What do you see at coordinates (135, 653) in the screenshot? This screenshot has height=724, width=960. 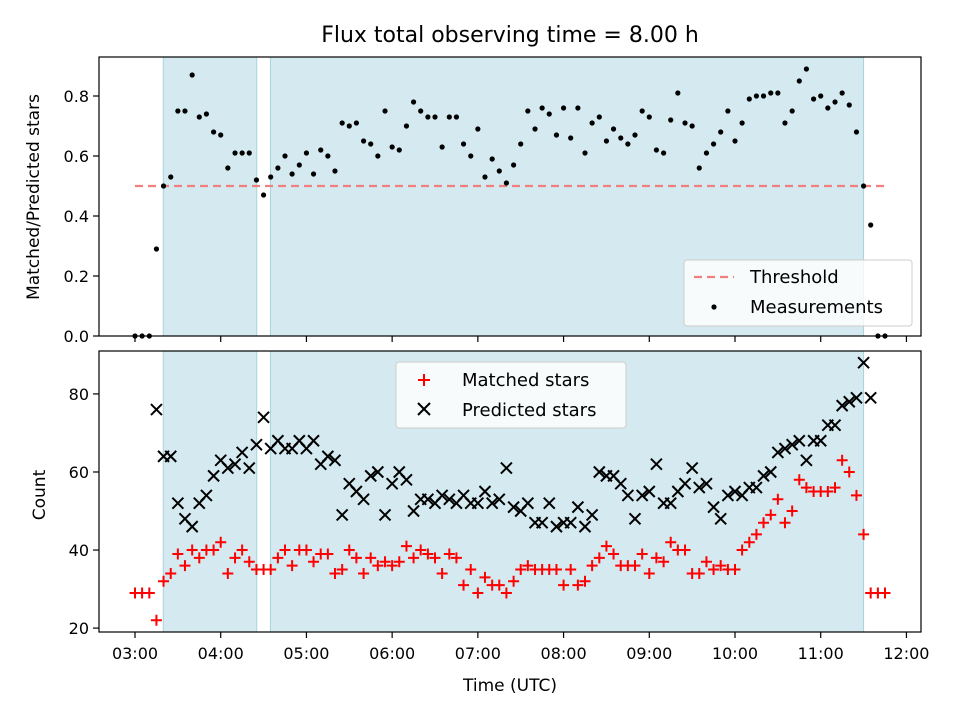 I see `count-x-tick-label: 03:00` at bounding box center [135, 653].